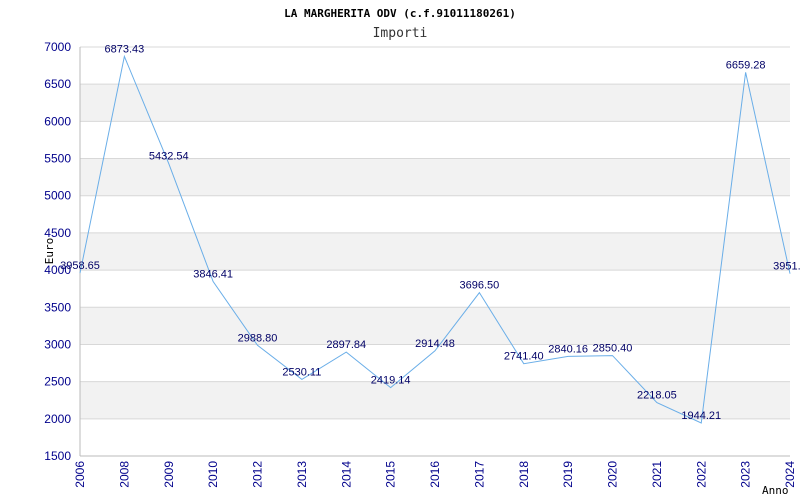 The width and height of the screenshot is (800, 500). What do you see at coordinates (435, 344) in the screenshot?
I see `data-label: 2914.48` at bounding box center [435, 344].